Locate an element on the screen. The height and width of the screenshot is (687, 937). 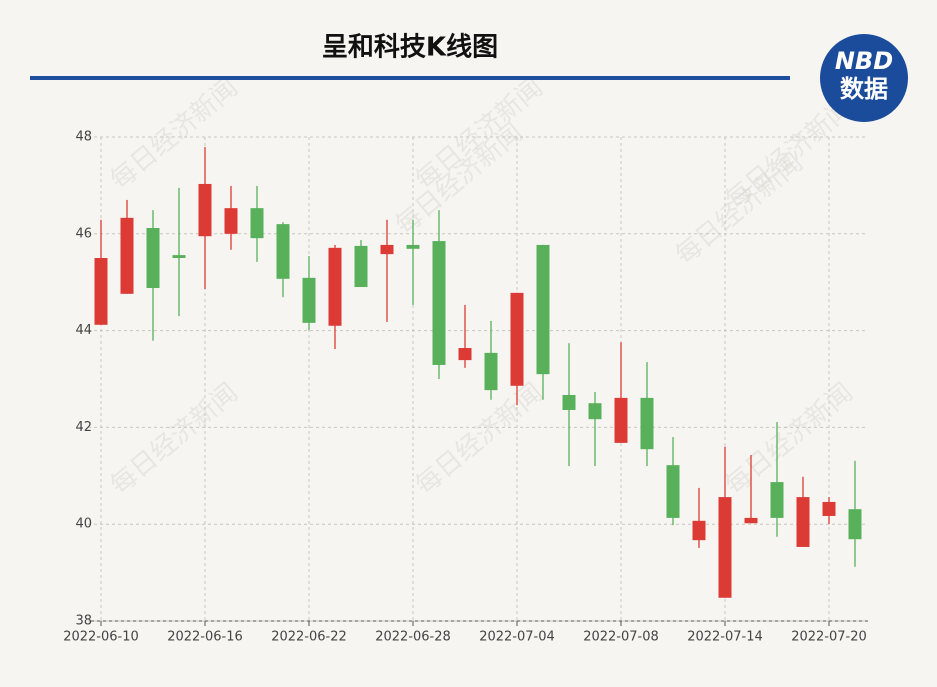
x-tick-label: 2022-07-08 is located at coordinates (621, 637).